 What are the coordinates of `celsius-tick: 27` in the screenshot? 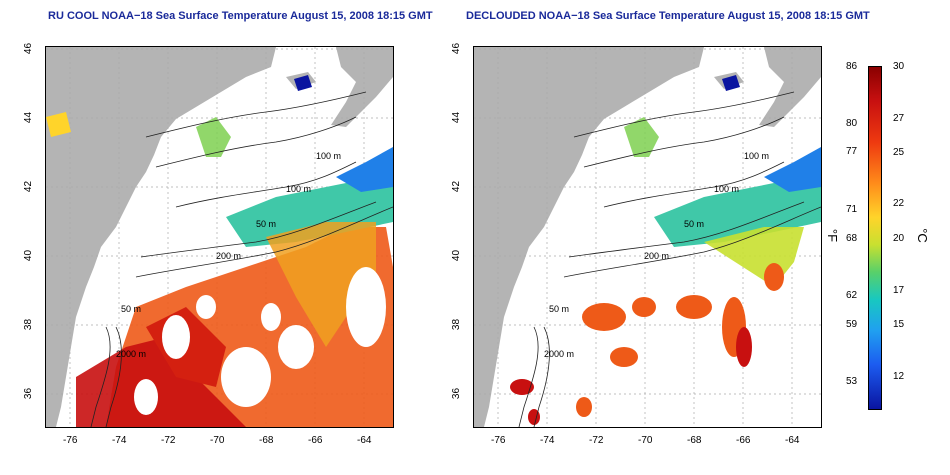 It's located at (899, 118).